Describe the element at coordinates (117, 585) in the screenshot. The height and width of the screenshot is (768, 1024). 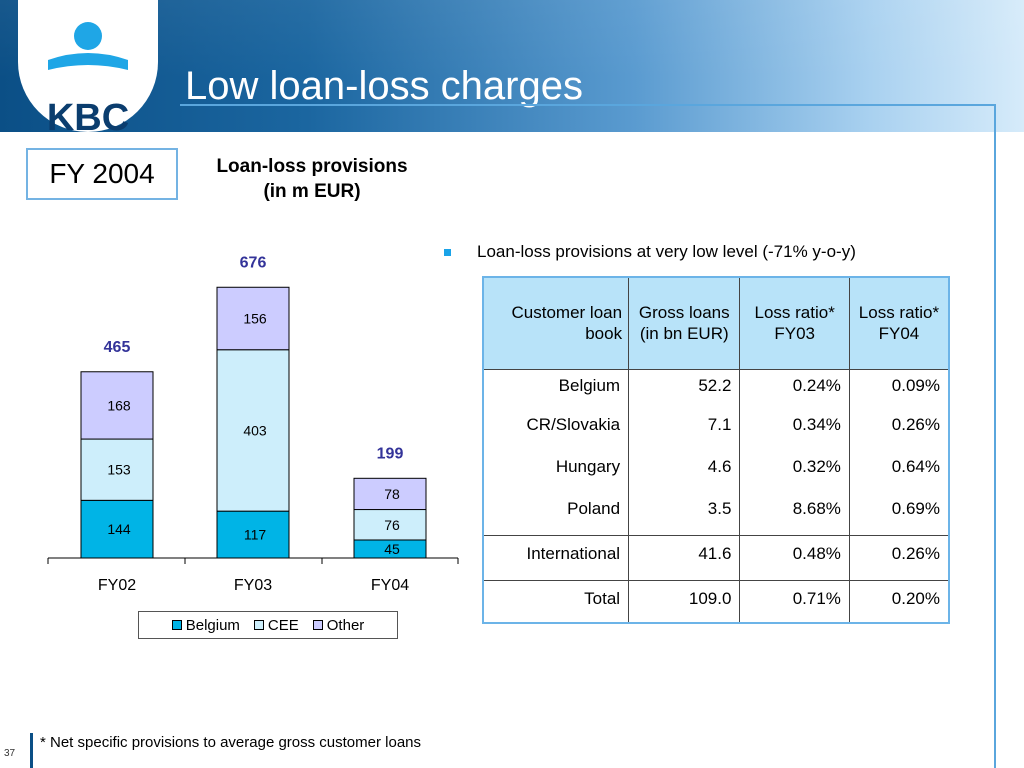
I see `category-label-fy02: FY02` at that location.